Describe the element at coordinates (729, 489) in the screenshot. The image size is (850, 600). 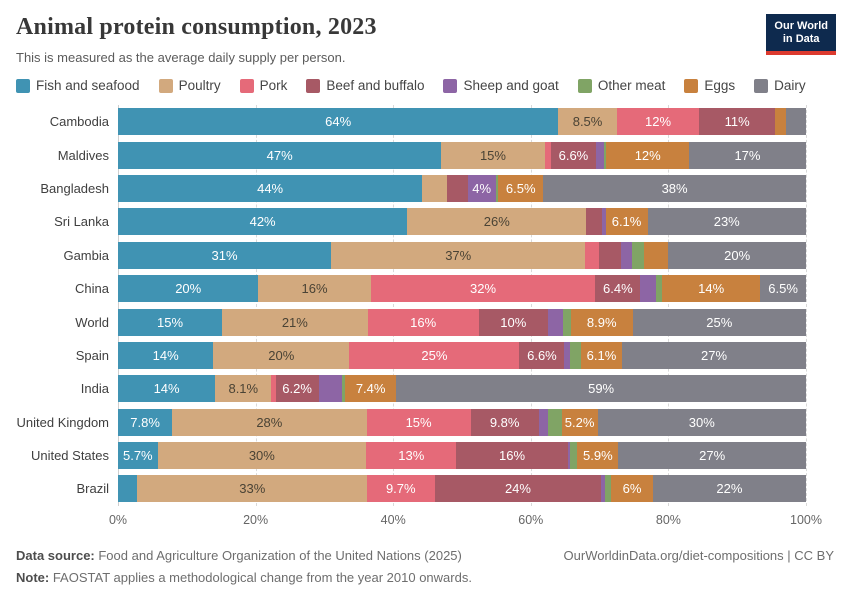
I see `bar-segment: 22%` at that location.